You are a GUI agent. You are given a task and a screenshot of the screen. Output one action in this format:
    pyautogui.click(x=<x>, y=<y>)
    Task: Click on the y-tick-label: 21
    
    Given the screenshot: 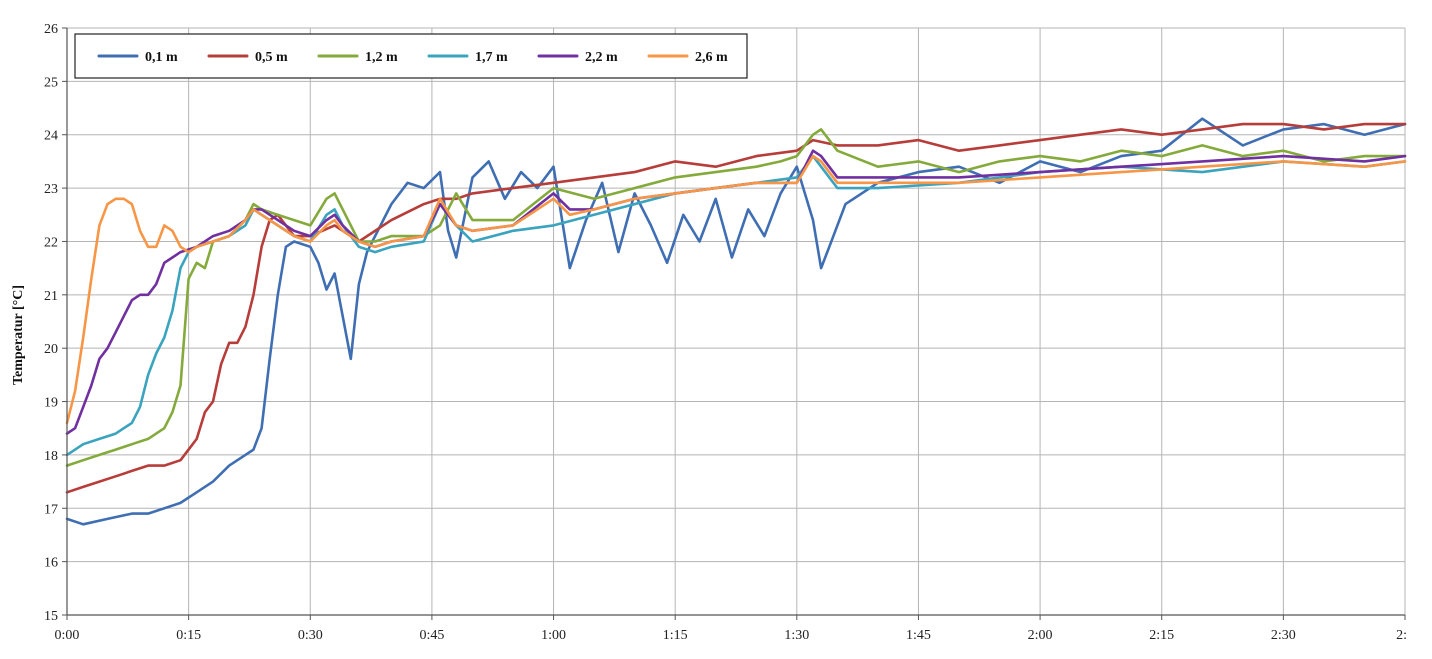 What is the action you would take?
    pyautogui.click(x=51, y=296)
    